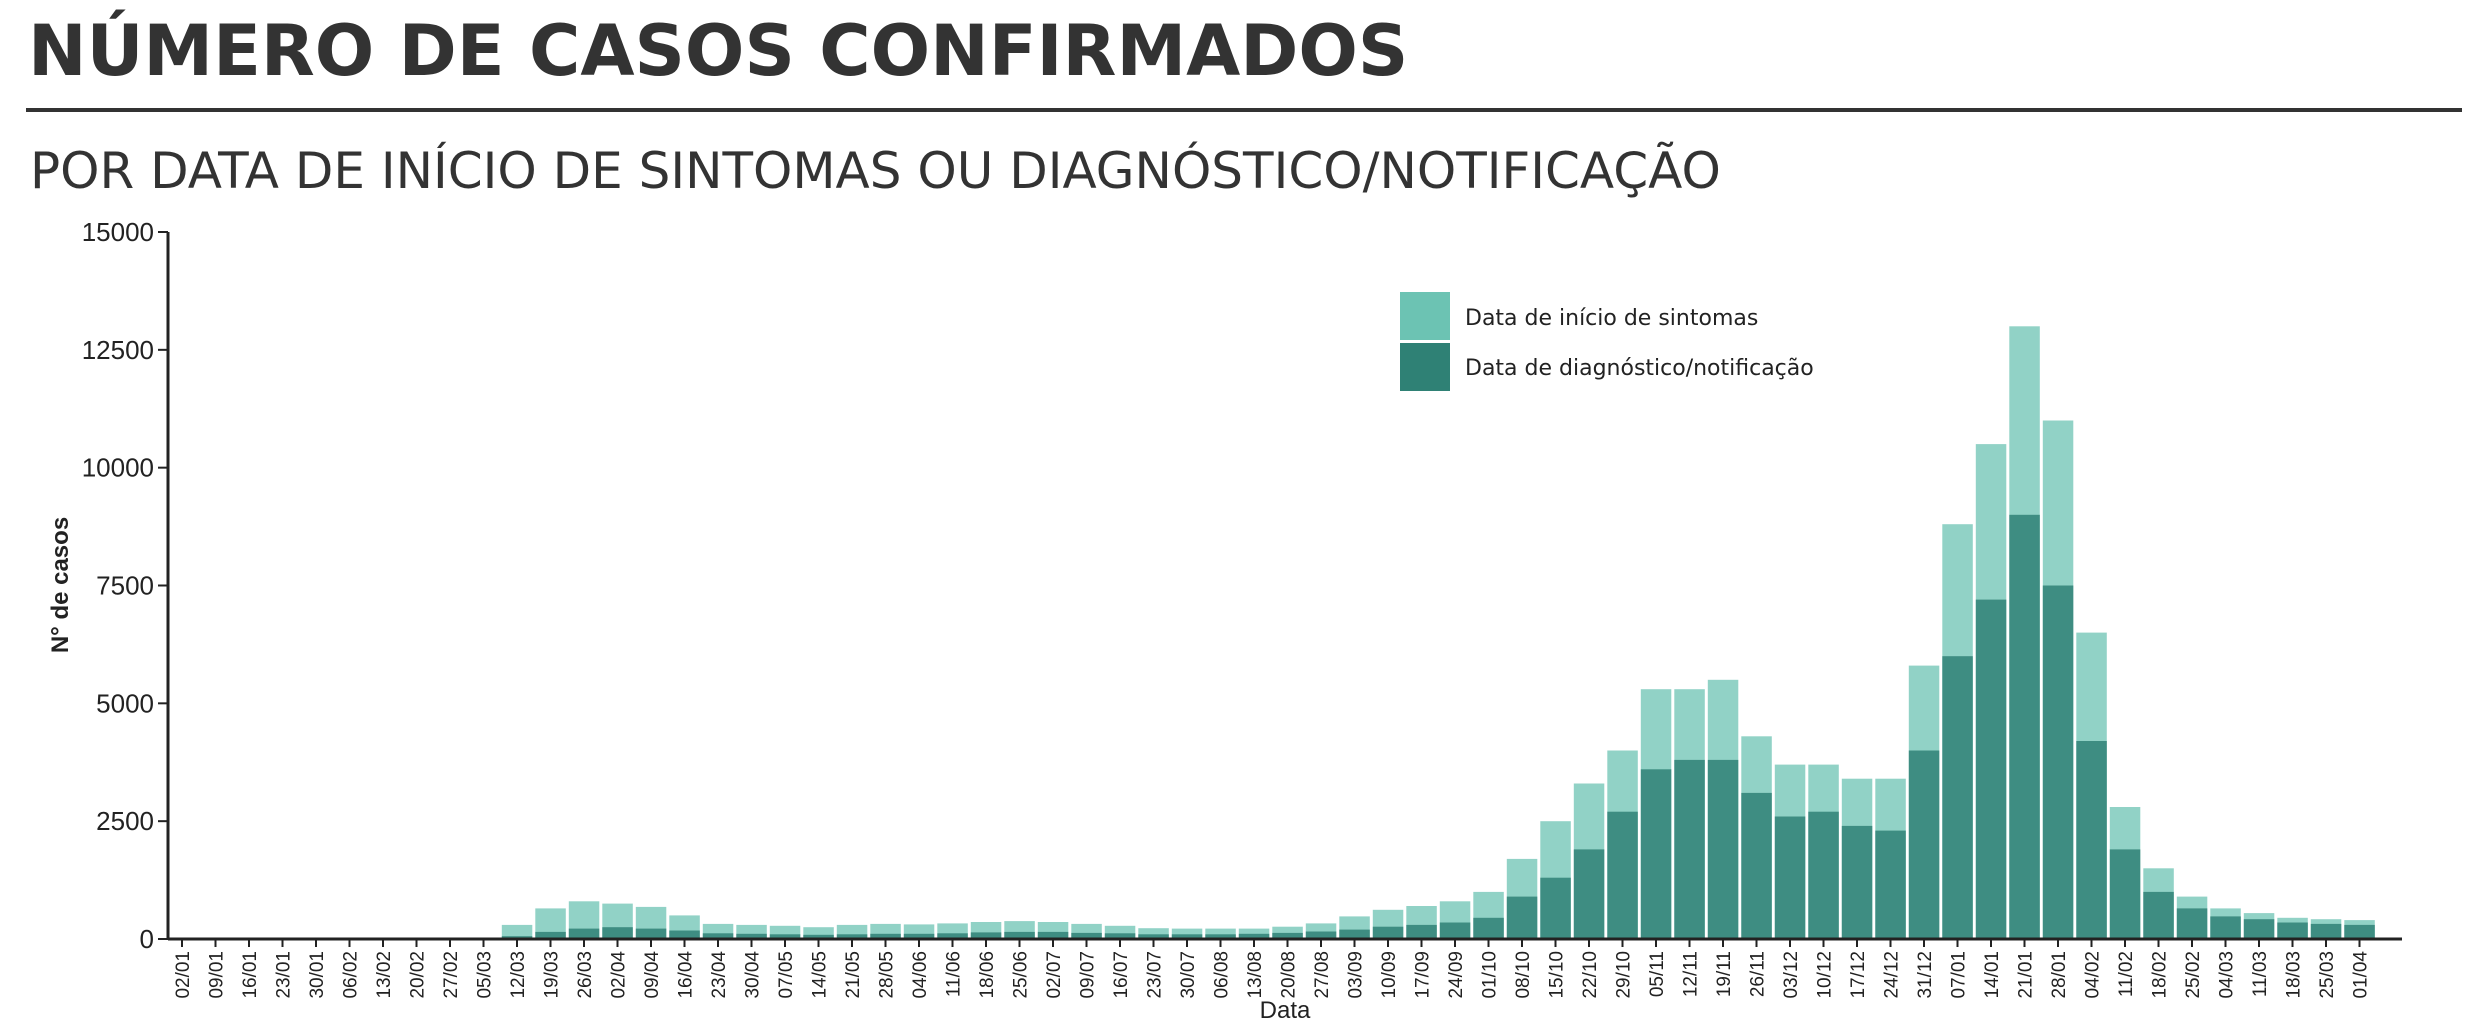 The width and height of the screenshot is (2479, 1020). I want to click on x-tick-label: 17/09, so click(1423, 975).